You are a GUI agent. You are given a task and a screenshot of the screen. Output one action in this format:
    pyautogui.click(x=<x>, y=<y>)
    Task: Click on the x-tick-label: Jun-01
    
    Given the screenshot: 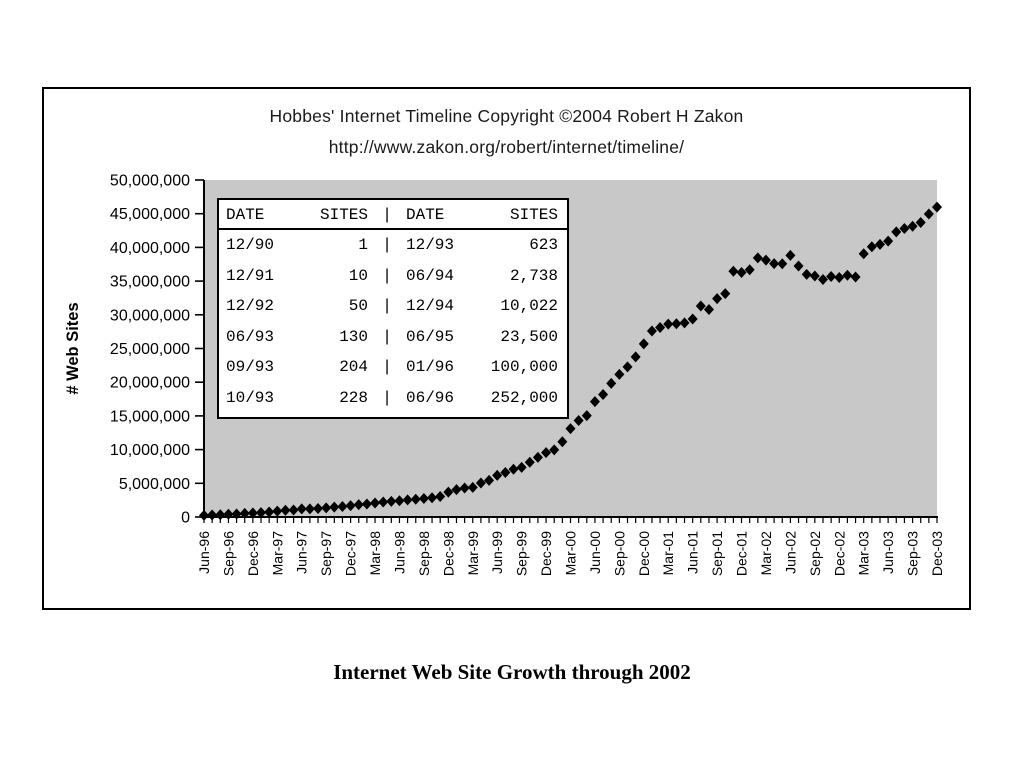 What is the action you would take?
    pyautogui.click(x=693, y=552)
    